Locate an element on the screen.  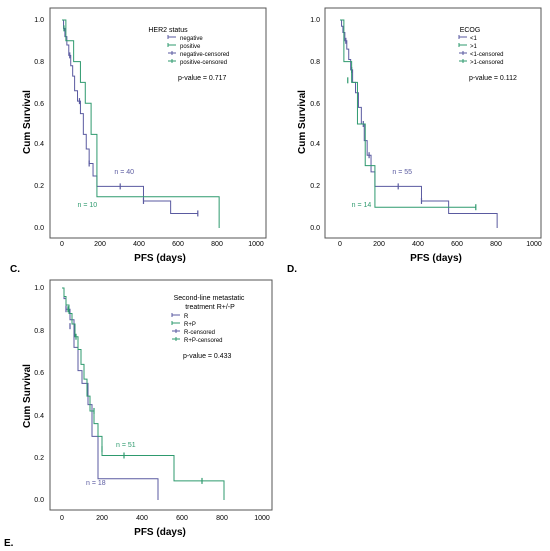
panel-d-ytick: 1.0 is located at coordinates (315, 20).